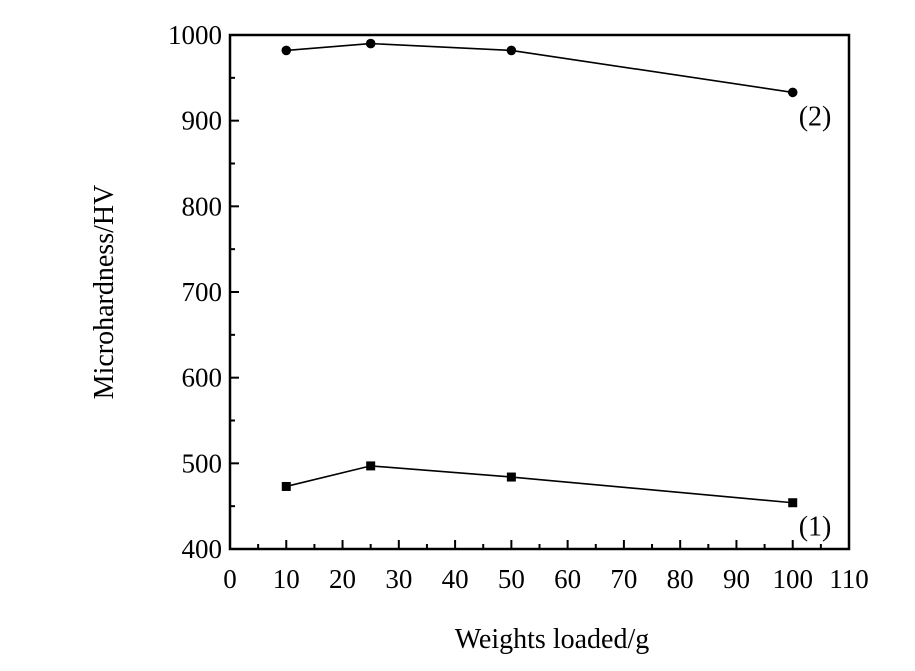 The height and width of the screenshot is (671, 915). What do you see at coordinates (539, 68) in the screenshot?
I see `series-2-line` at bounding box center [539, 68].